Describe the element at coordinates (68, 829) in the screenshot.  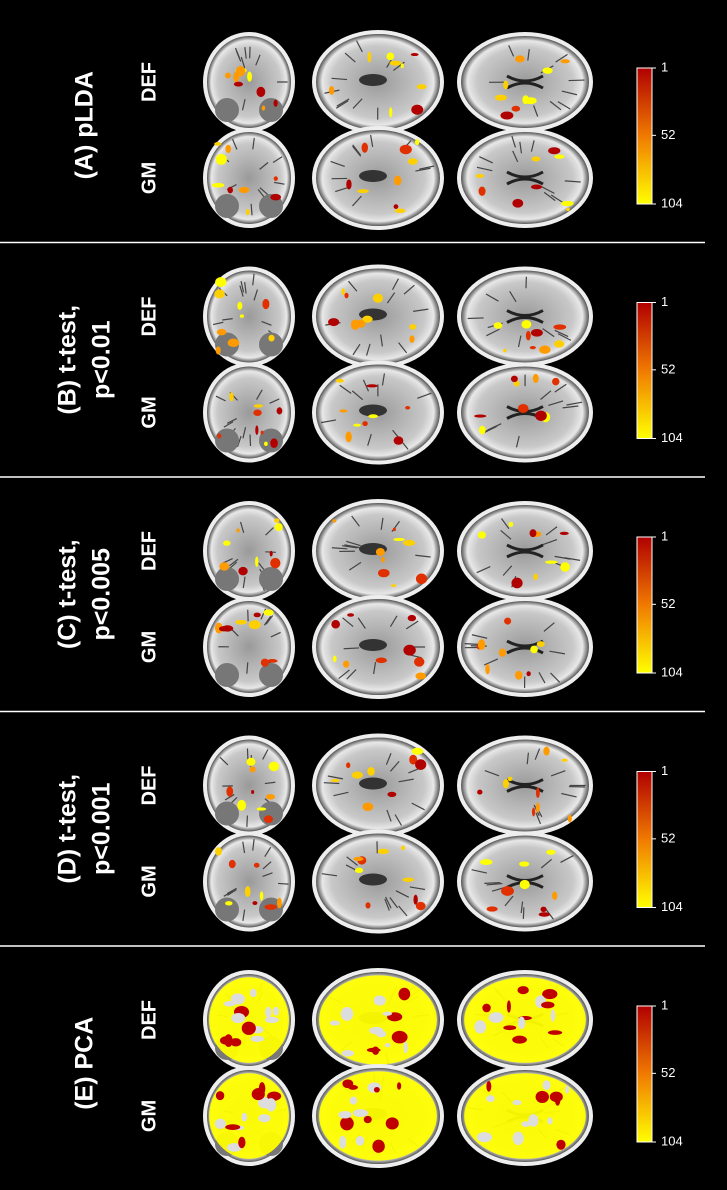
I see `panel-label: (D) t-test,` at that location.